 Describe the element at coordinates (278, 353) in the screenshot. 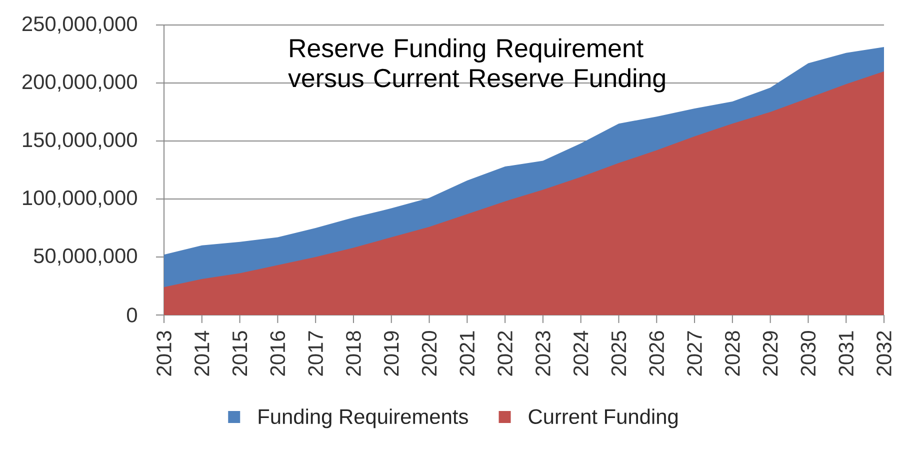

I see `x-tick-label: 2016` at that location.